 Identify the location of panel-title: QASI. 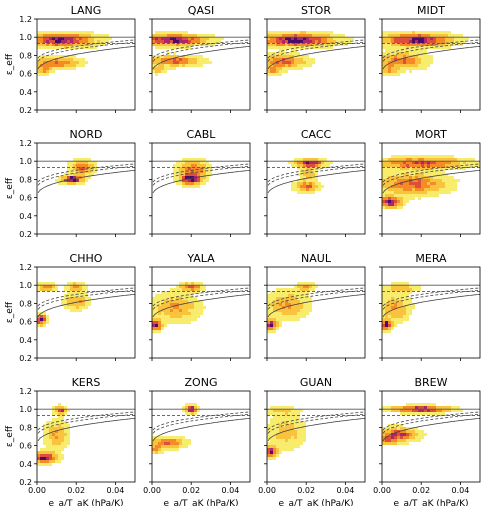
(201, 10).